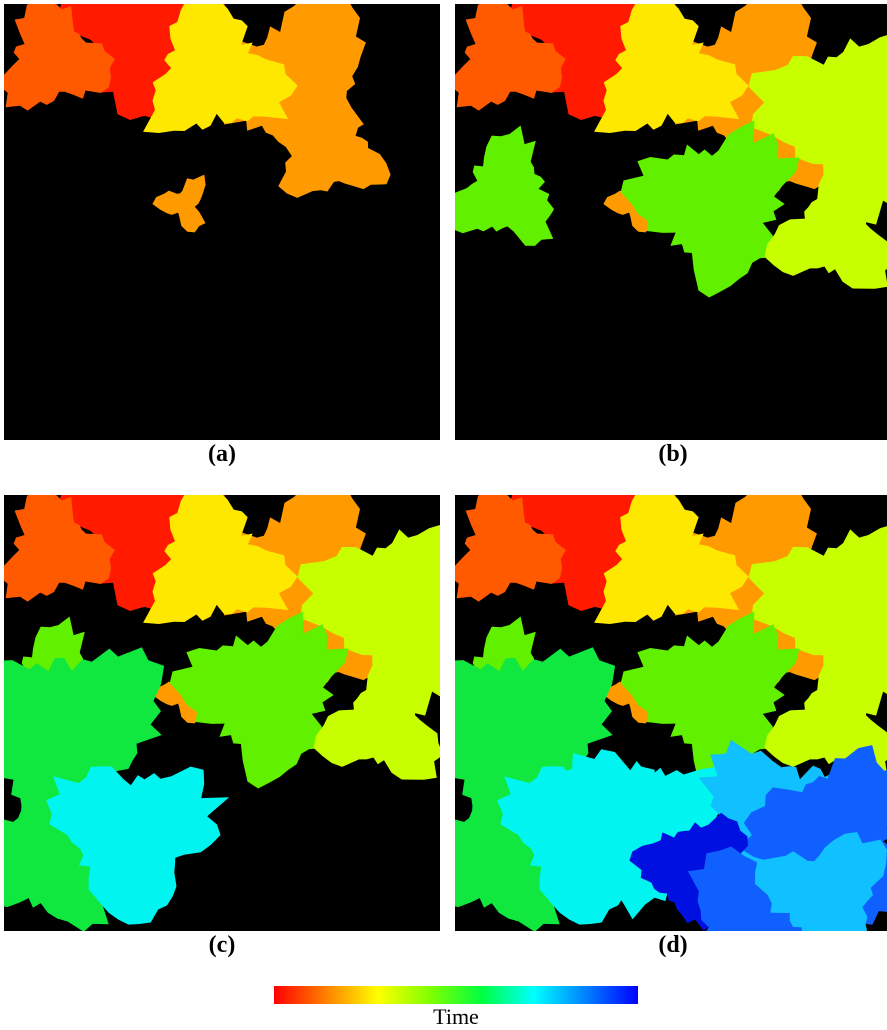 The image size is (887, 1030). What do you see at coordinates (222, 945) in the screenshot?
I see `panel-c-caption: (c)` at bounding box center [222, 945].